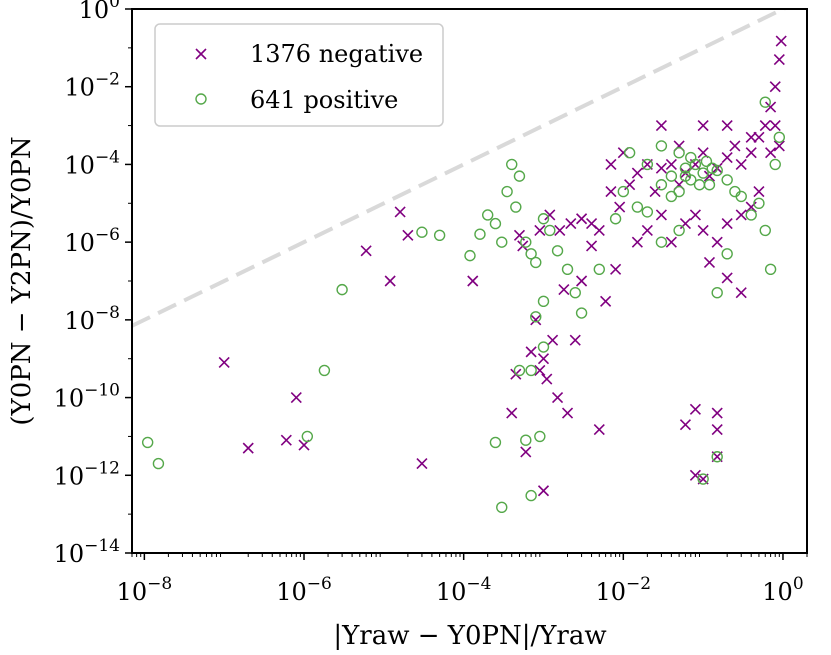  I want to click on y-tick-label: 100, so click(99, 12).